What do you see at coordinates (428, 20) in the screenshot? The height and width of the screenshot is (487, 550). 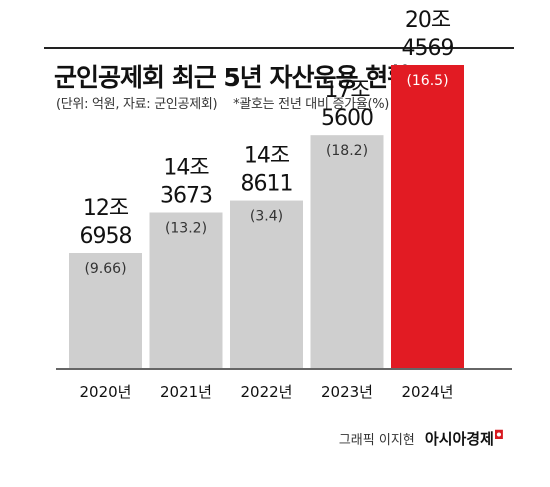 I see `value-label: 20조` at bounding box center [428, 20].